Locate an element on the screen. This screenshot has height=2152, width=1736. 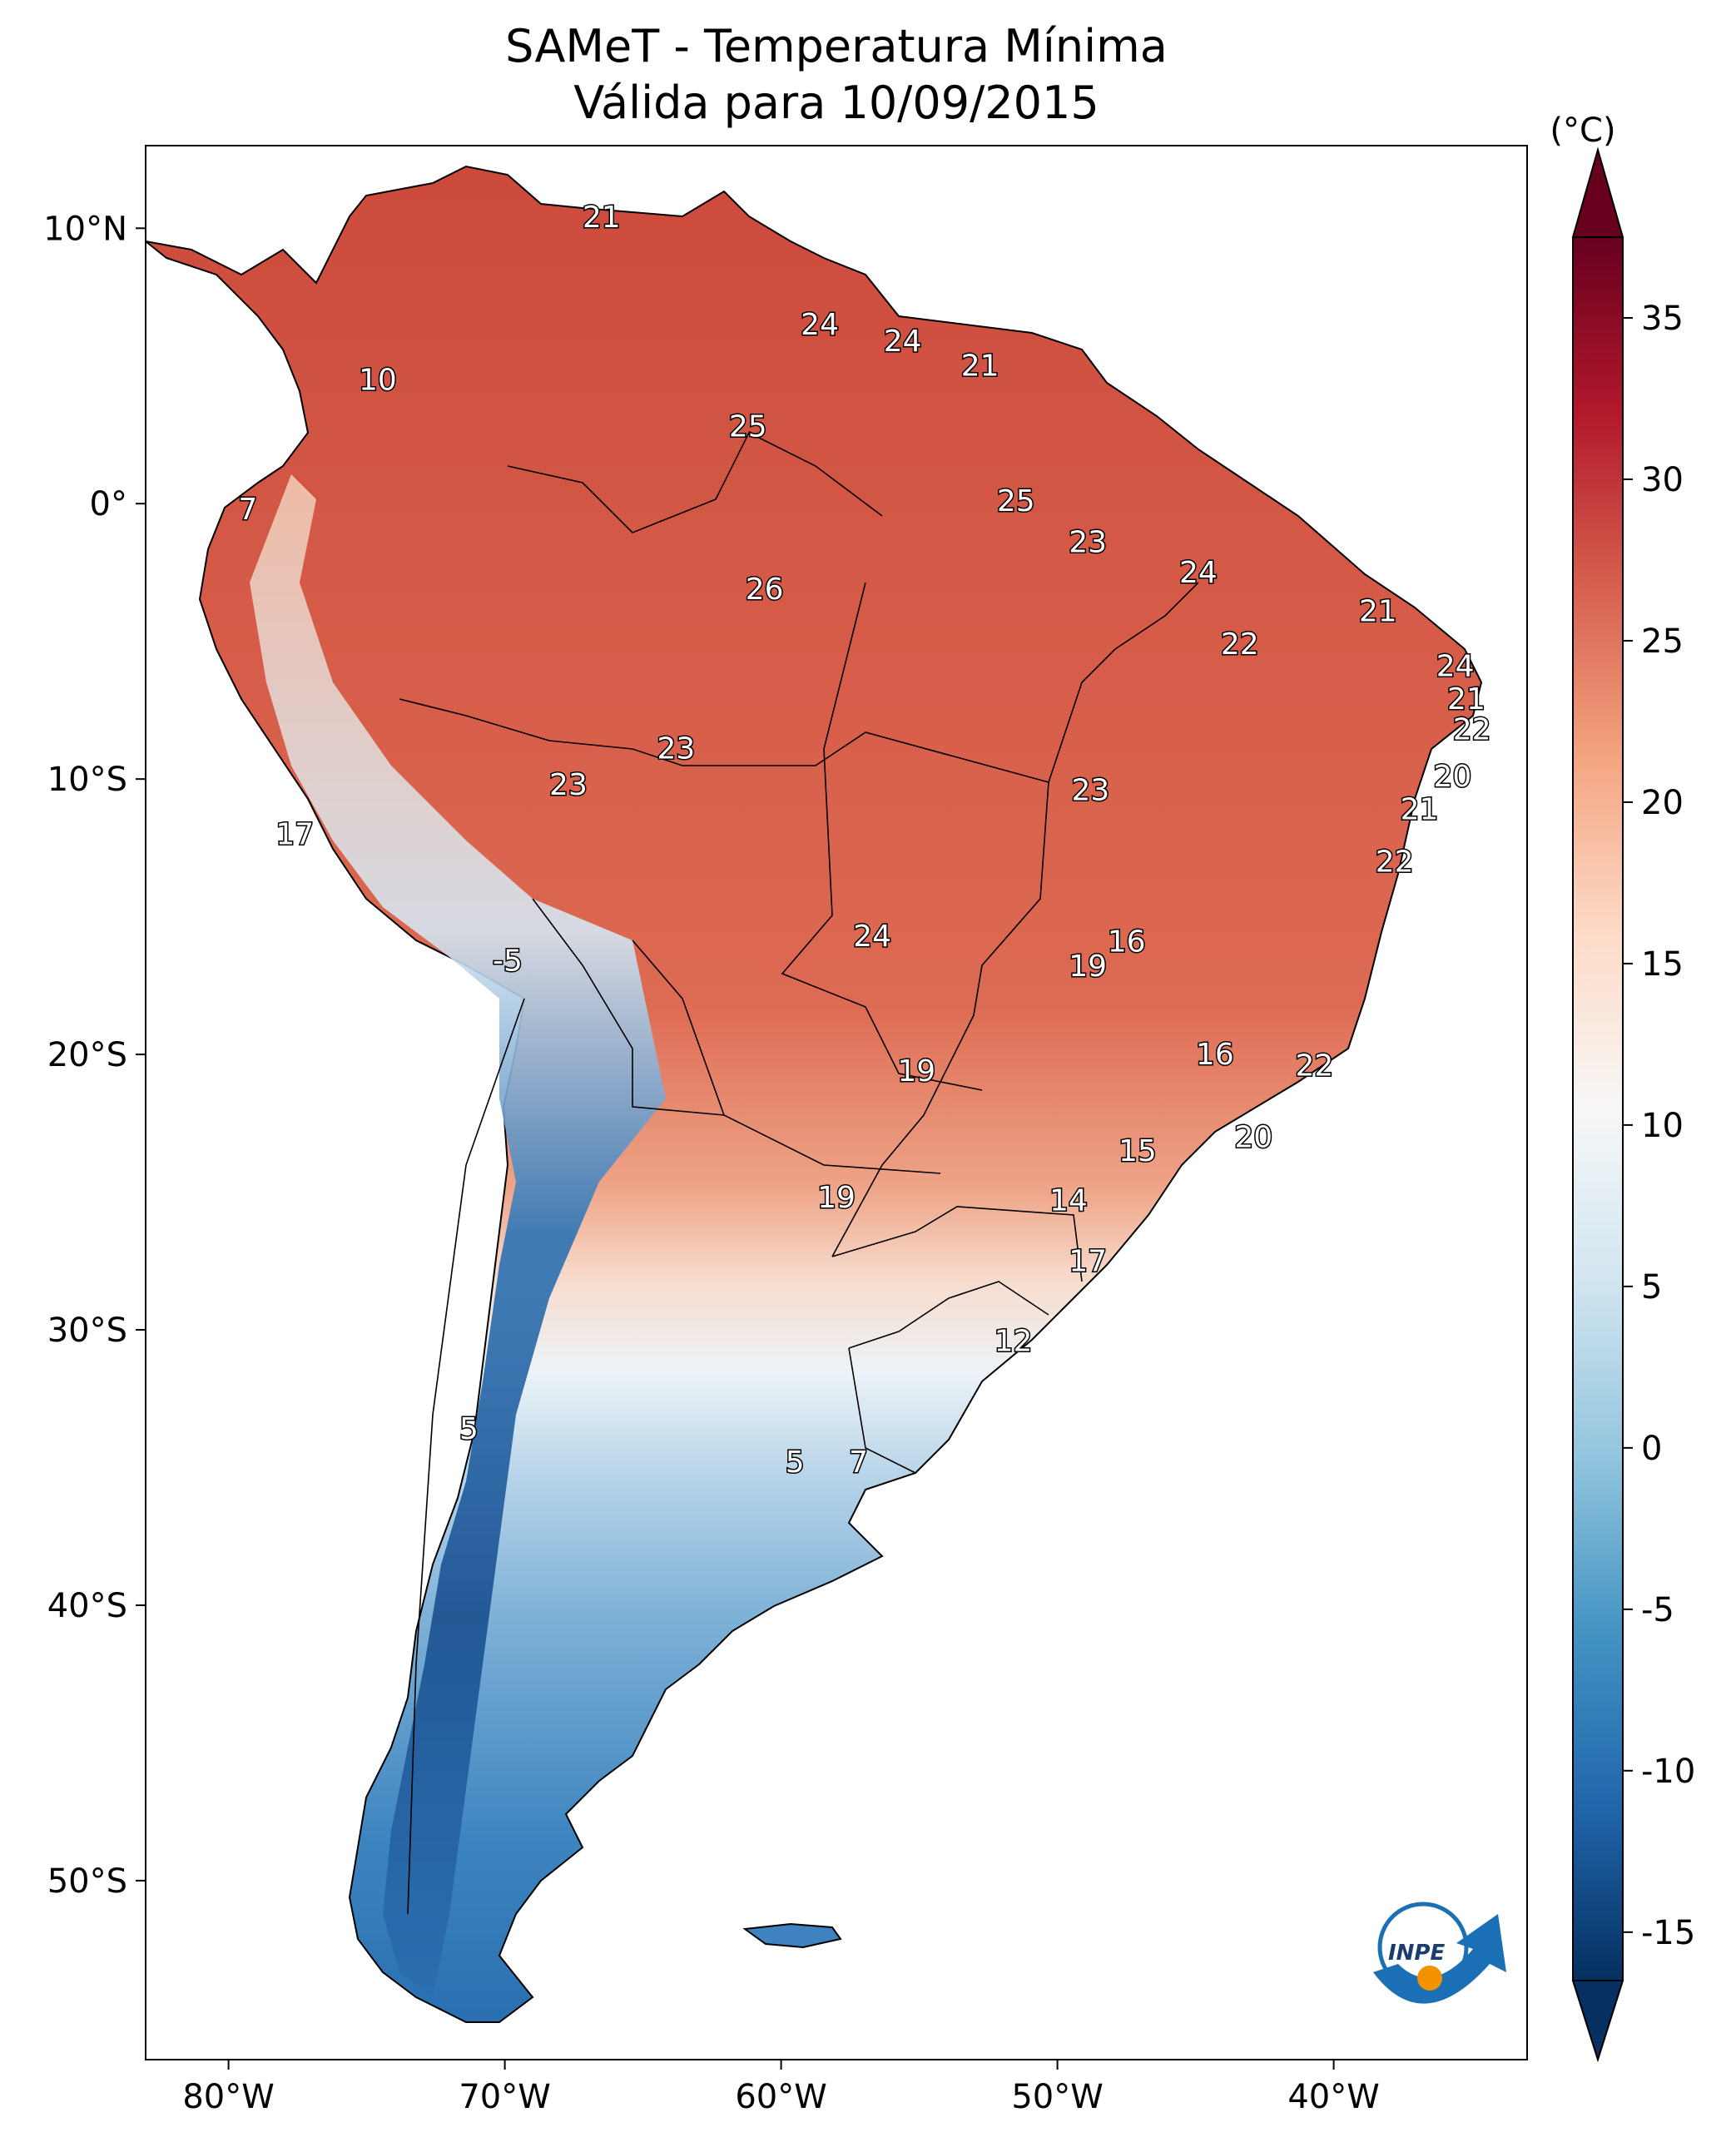
map-title: SAMeT - Temperatura Mínima is located at coordinates (837, 46).